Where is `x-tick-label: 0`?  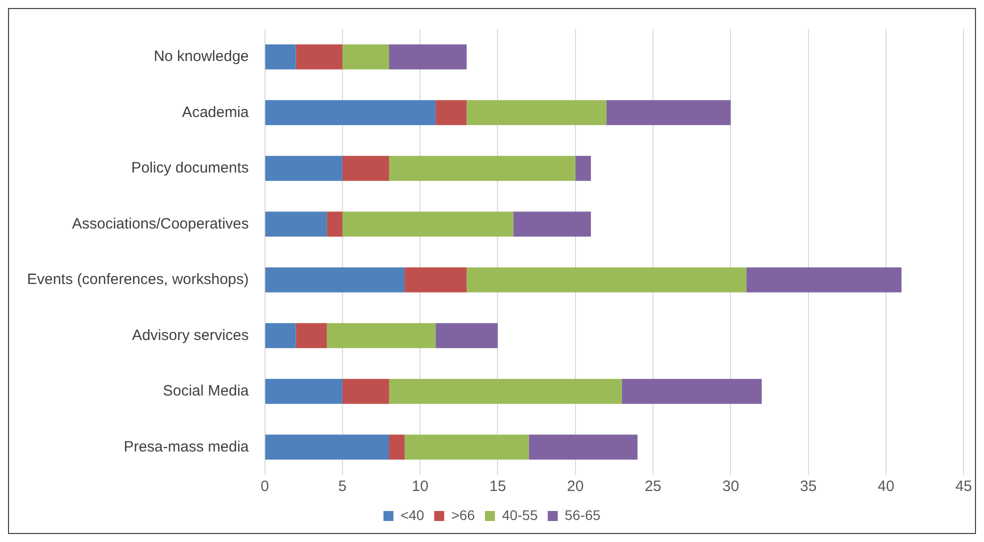
x-tick-label: 0 is located at coordinates (264, 487).